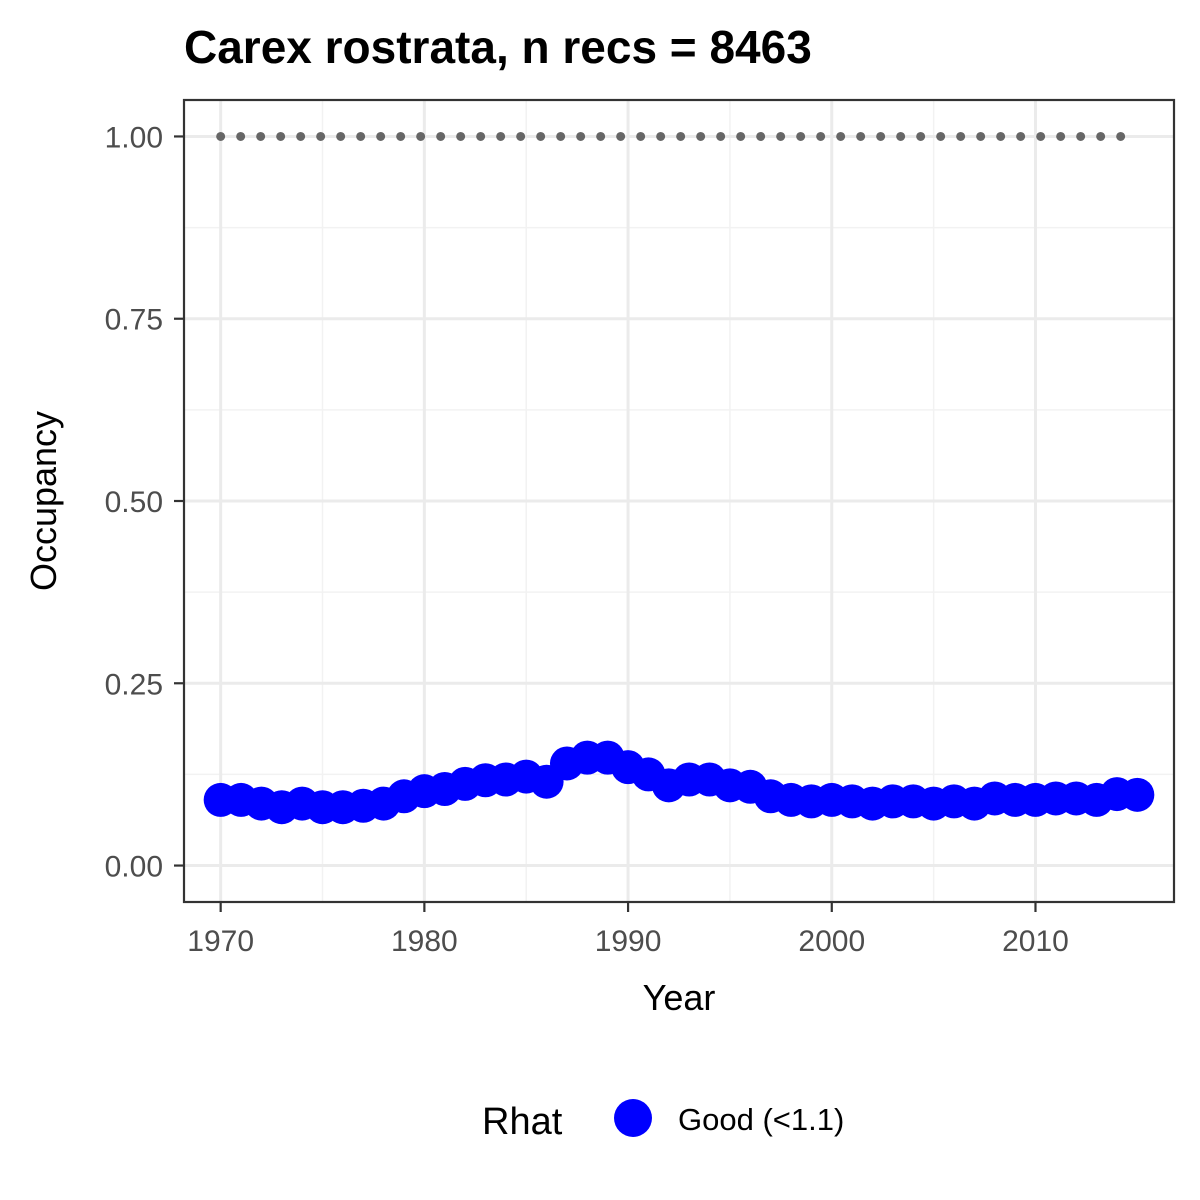 Image resolution: width=1200 pixels, height=1200 pixels. Describe the element at coordinates (134, 502) in the screenshot. I see `y-tick-label: 0.50` at that location.